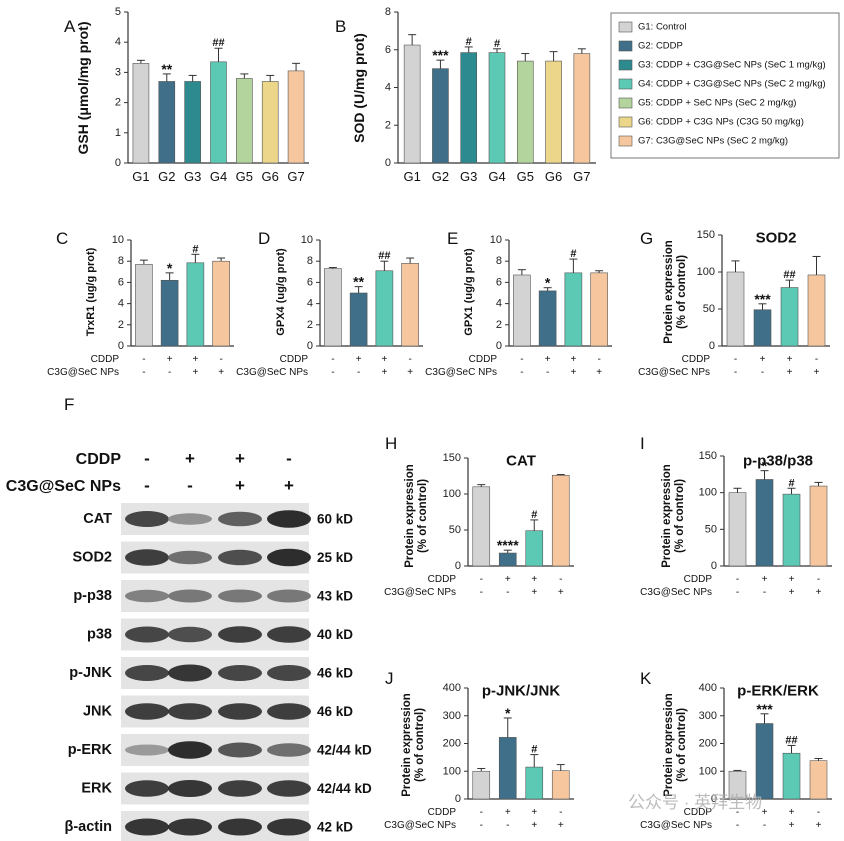 The width and height of the screenshot is (844, 841). I want to click on blot-row-sod2: SOD2 25 kD, so click(213, 557).